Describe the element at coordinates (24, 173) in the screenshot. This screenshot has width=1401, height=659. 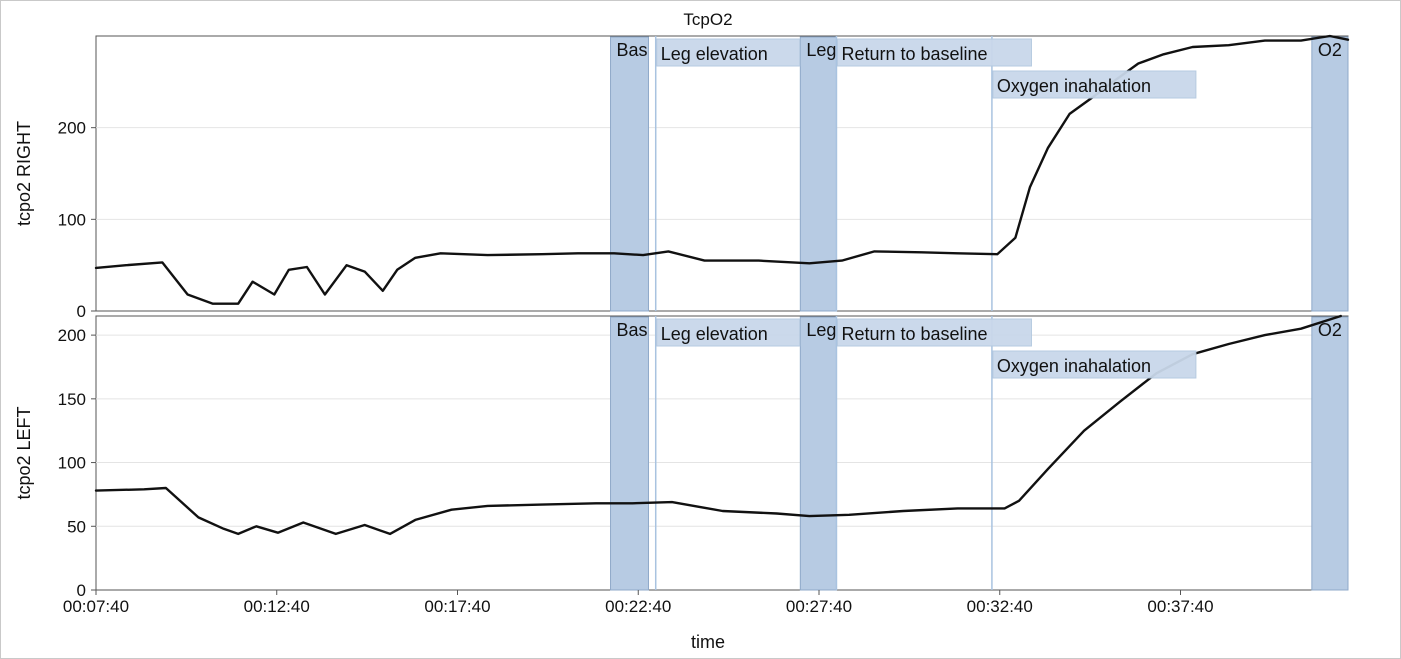
I see `y-axis-label: tcpo2 RIGHT` at that location.